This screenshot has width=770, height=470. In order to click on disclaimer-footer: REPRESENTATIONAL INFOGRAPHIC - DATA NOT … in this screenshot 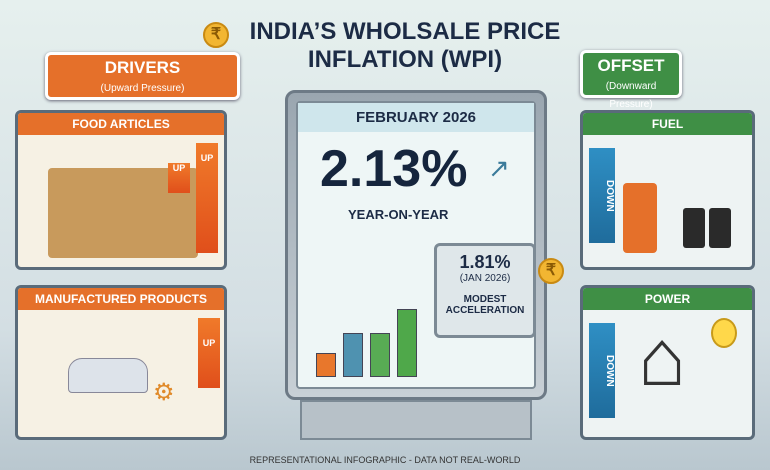, I will do `click(385, 460)`.